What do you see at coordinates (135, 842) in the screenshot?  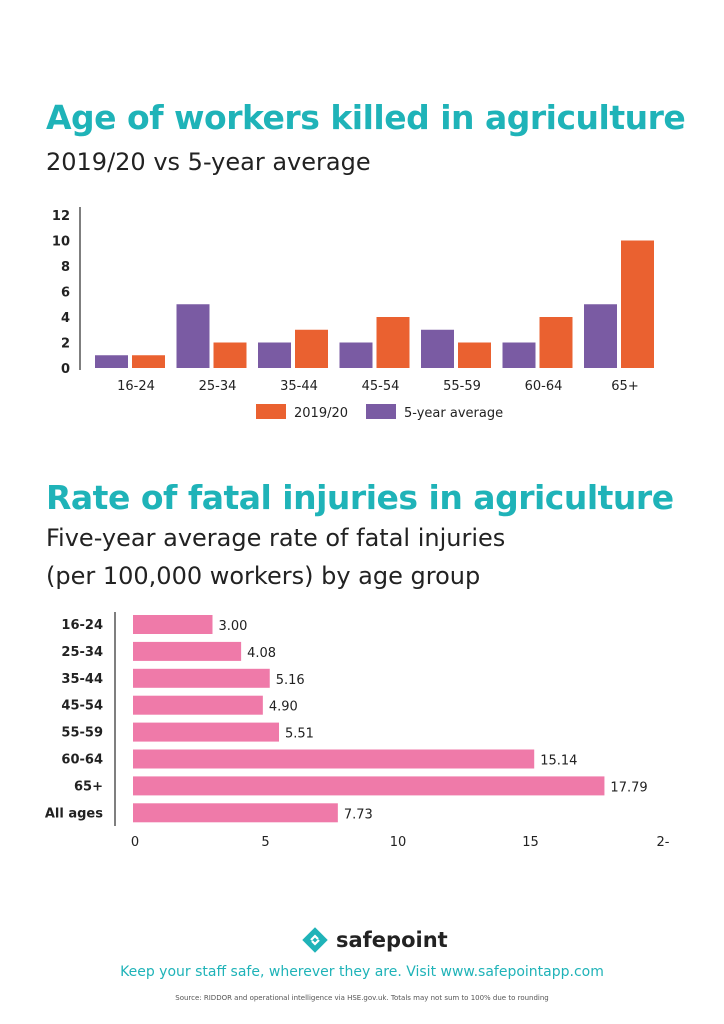 I see `x-tick-label: 0` at bounding box center [135, 842].